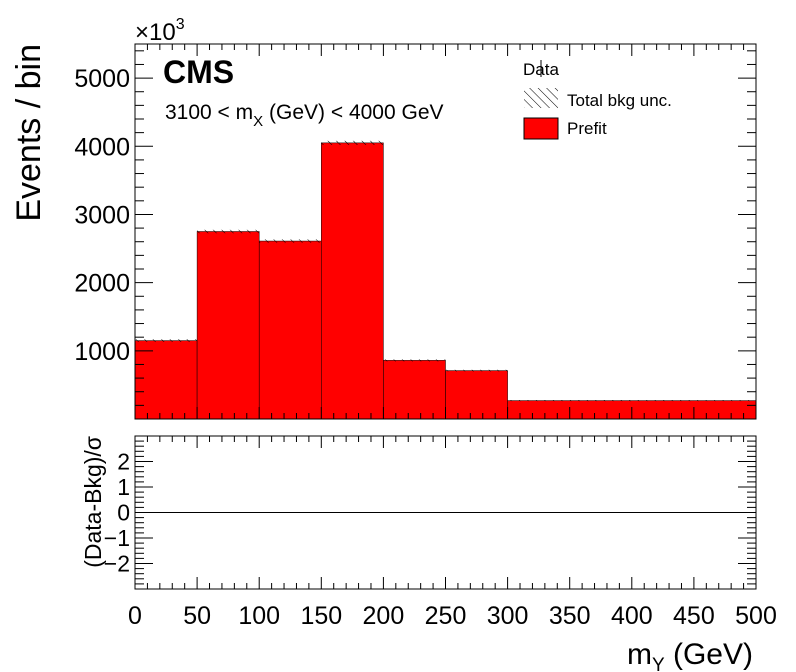 This screenshot has height=672, width=796. I want to click on x-tick-label: 200, so click(384, 616).